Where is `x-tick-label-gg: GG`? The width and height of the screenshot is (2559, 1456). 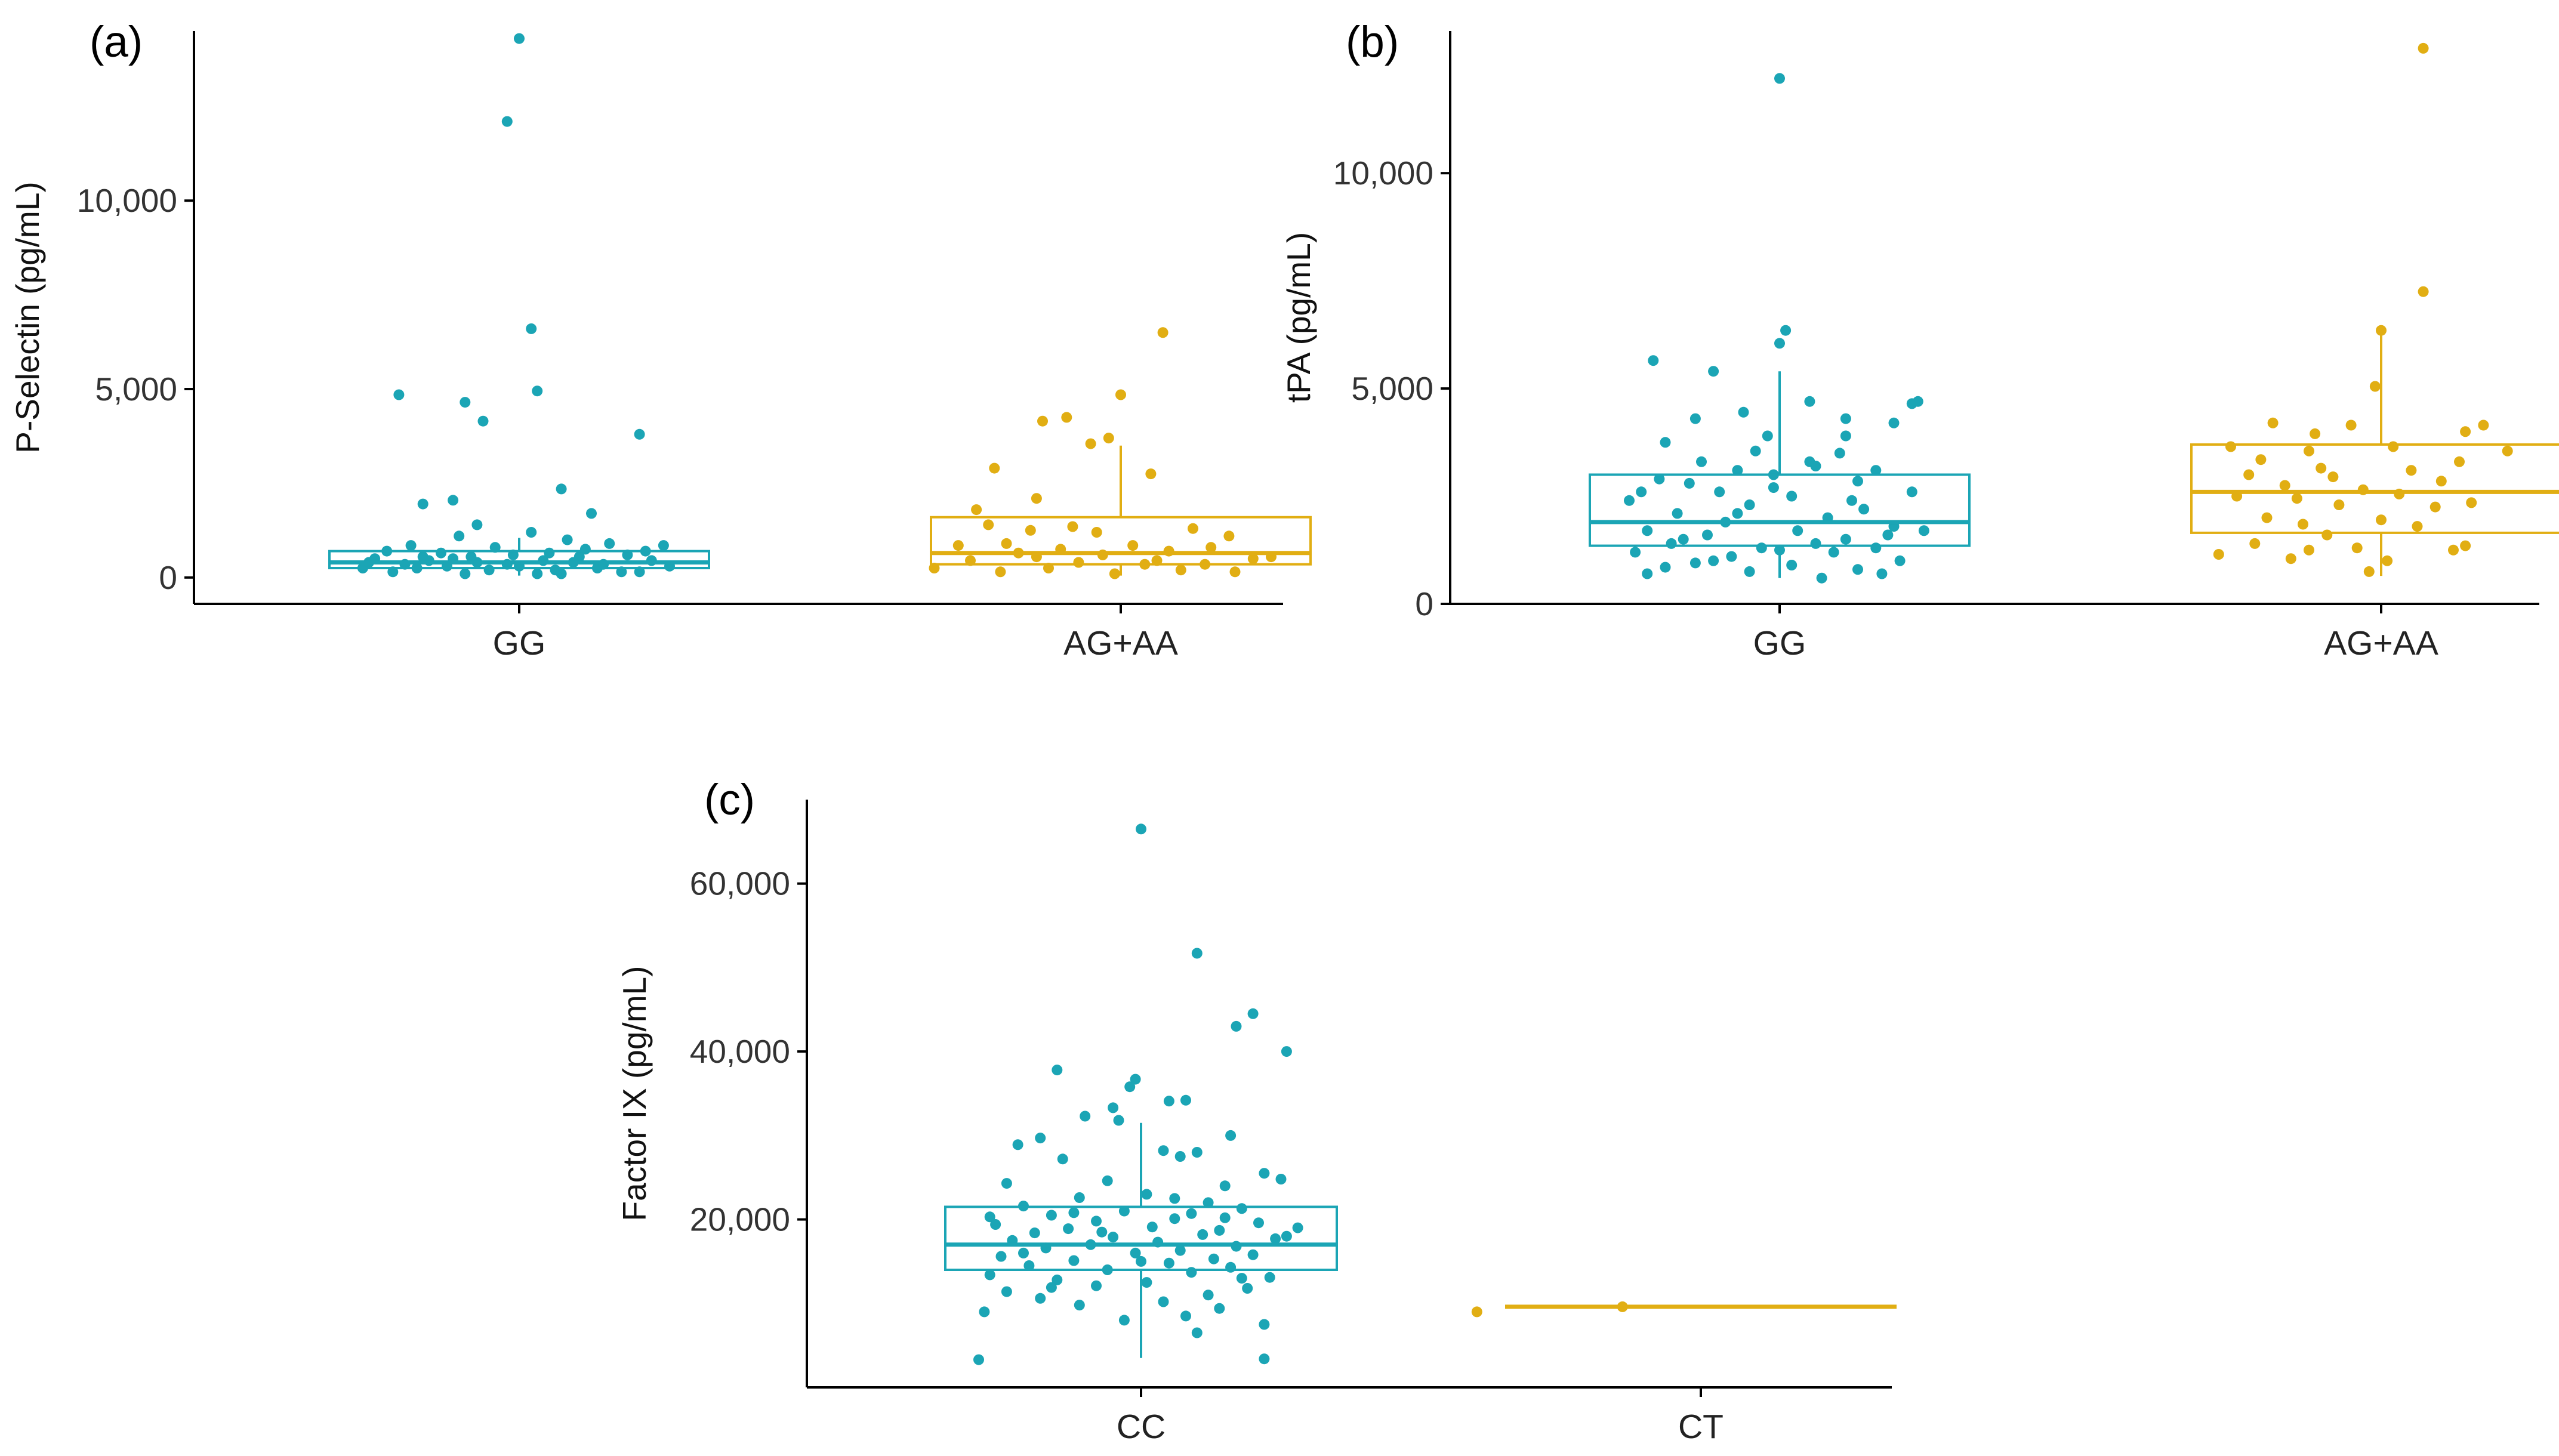 x-tick-label-gg: GG is located at coordinates (1779, 643).